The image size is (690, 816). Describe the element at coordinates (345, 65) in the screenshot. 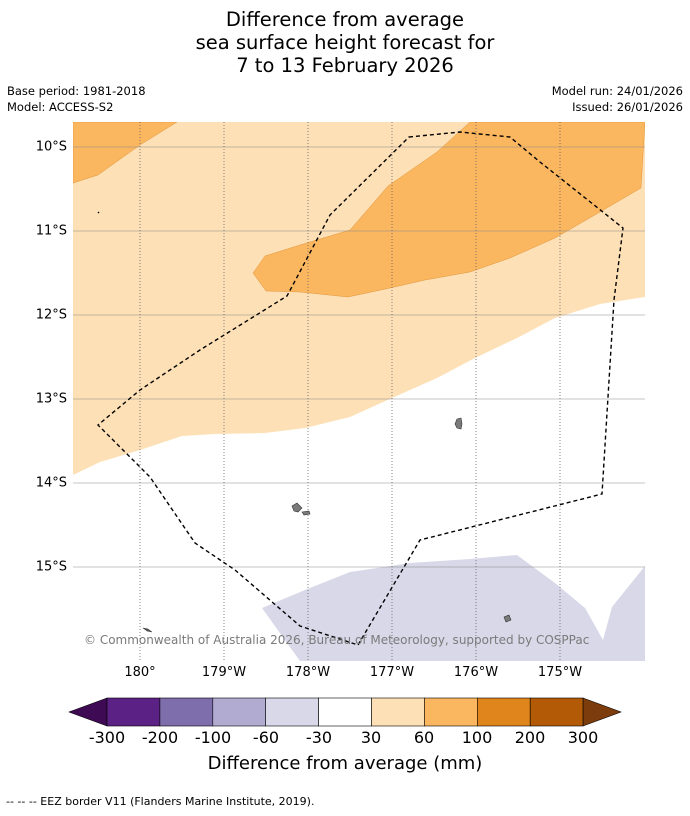

I see `title-line-3: 7 to 13 February 2026` at that location.